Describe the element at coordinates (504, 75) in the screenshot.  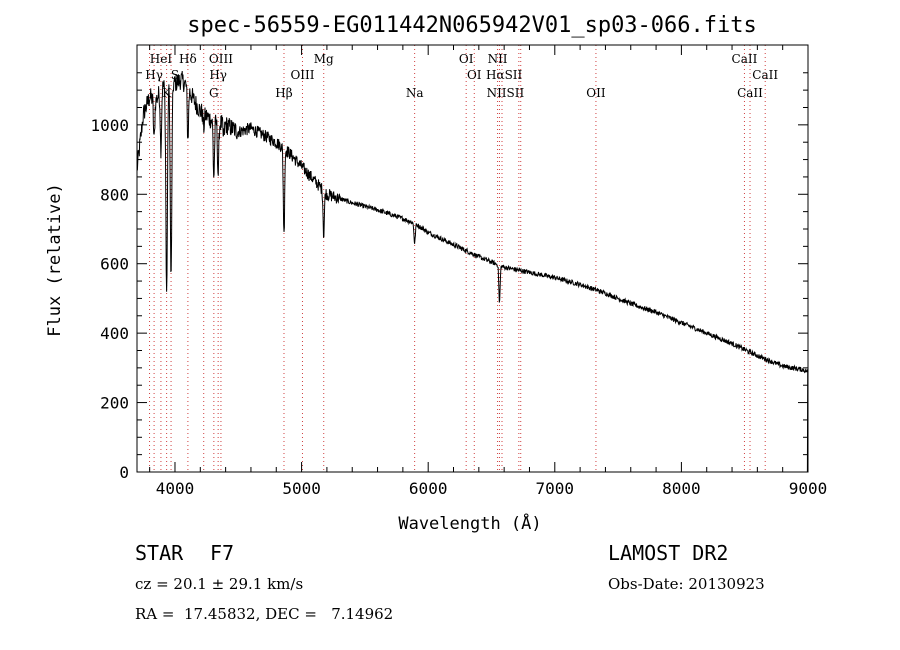
I see `line-marker-label: HαSII` at that location.